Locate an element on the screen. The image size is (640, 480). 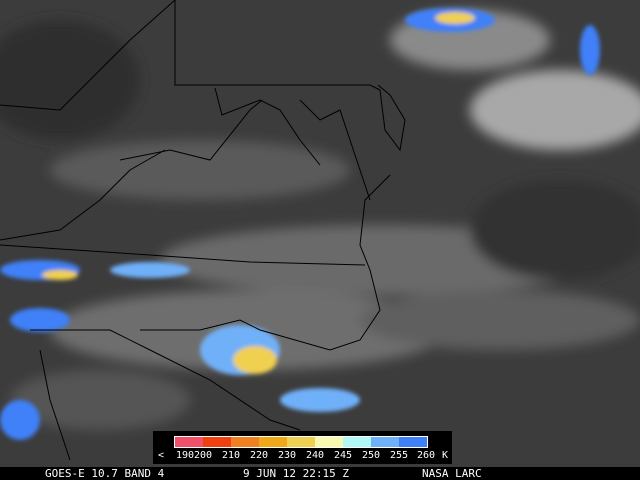
credit-label: NASA LARC is located at coordinates (452, 473).